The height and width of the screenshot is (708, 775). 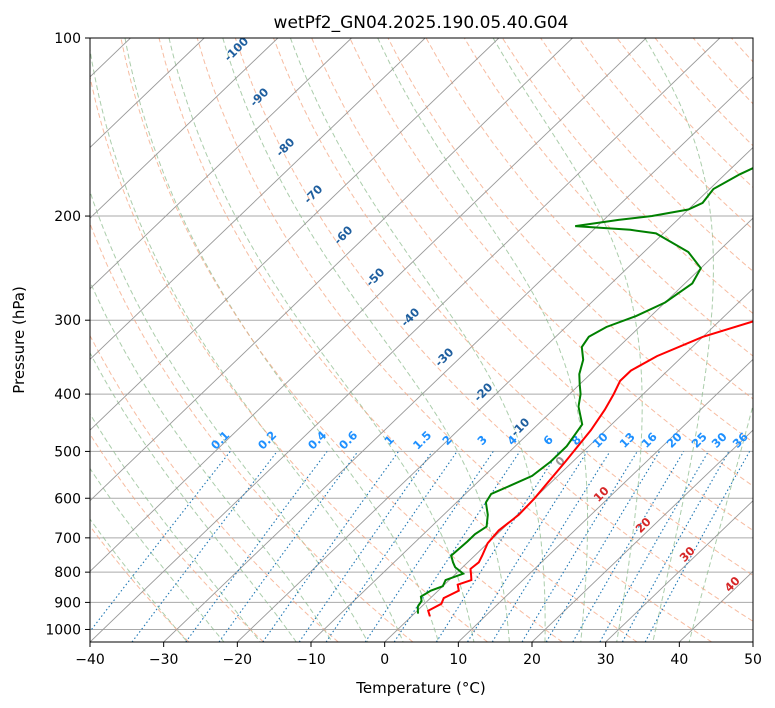 I want to click on x-tick-label: −40, so click(x=90, y=660).